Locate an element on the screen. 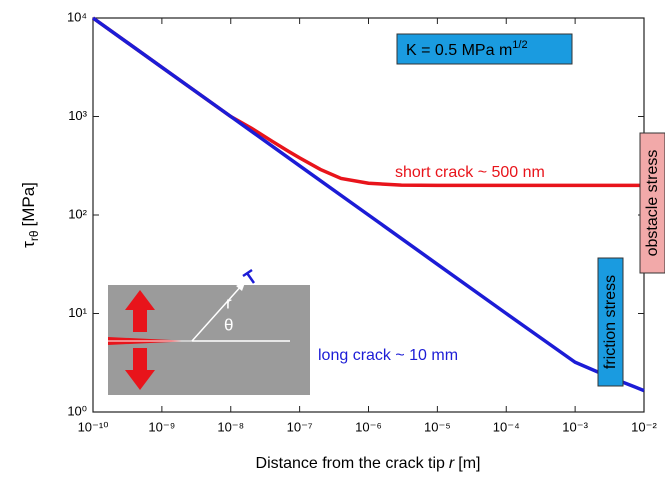  x-tick-label: 10⁻⁵ is located at coordinates (437, 426).